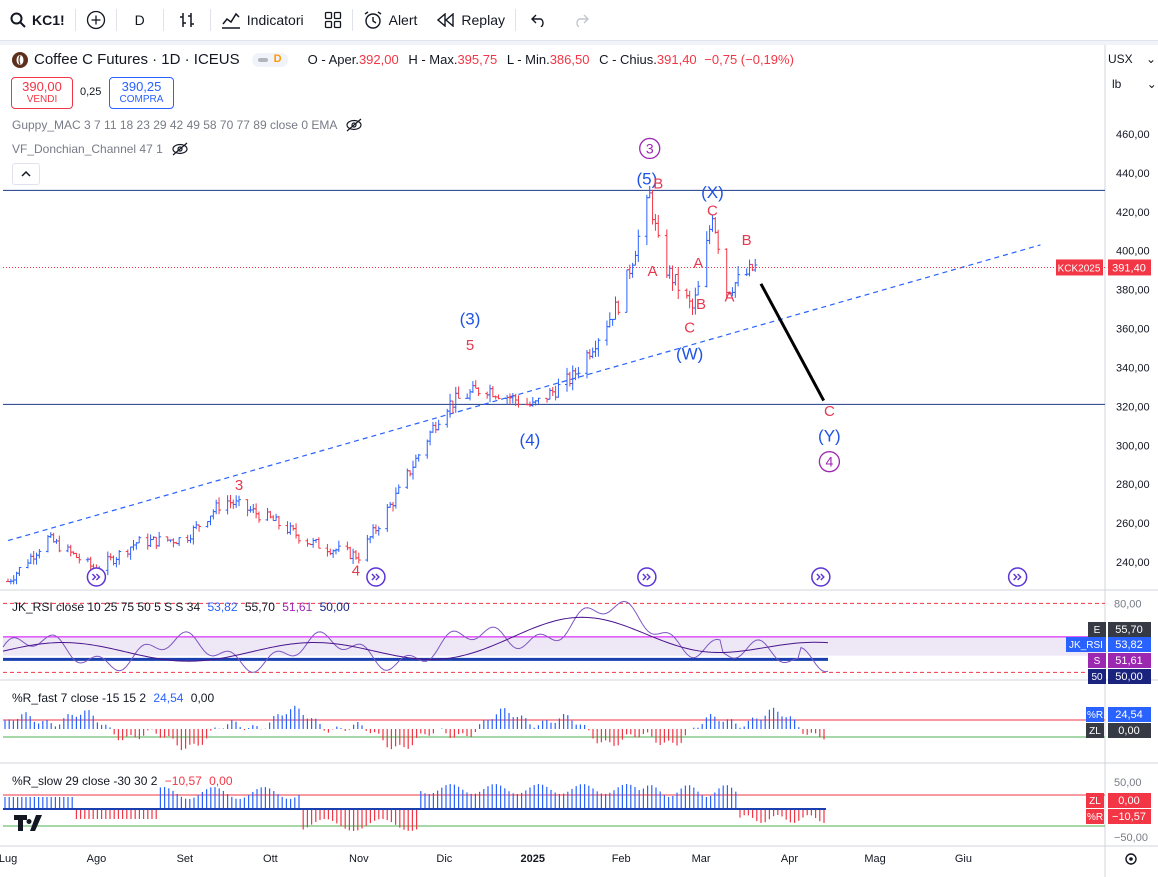 The height and width of the screenshot is (877, 1158). I want to click on wave-label: 5, so click(470, 345).